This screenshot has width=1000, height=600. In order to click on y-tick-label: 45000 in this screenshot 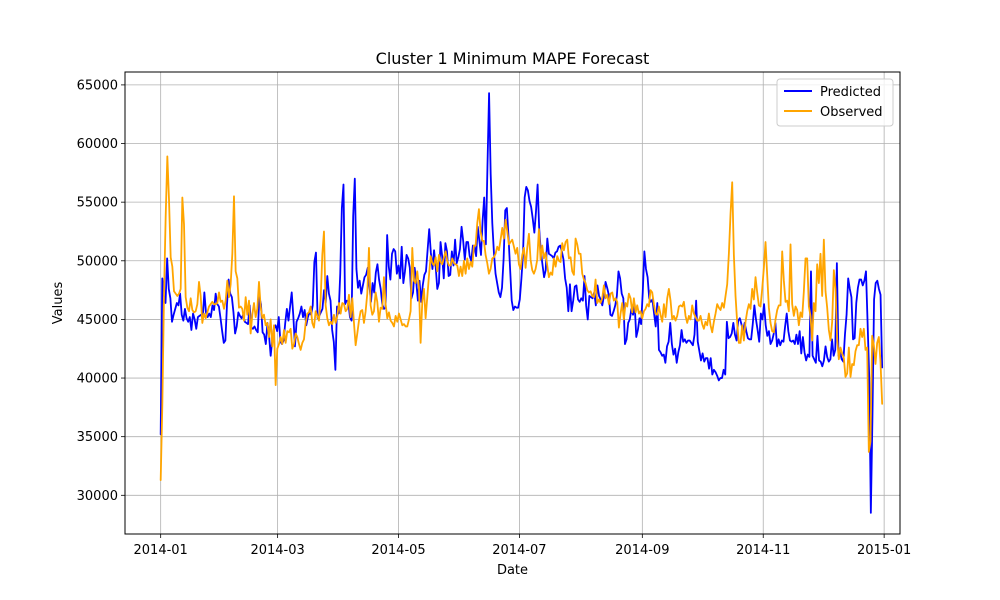, I will do `click(97, 320)`.